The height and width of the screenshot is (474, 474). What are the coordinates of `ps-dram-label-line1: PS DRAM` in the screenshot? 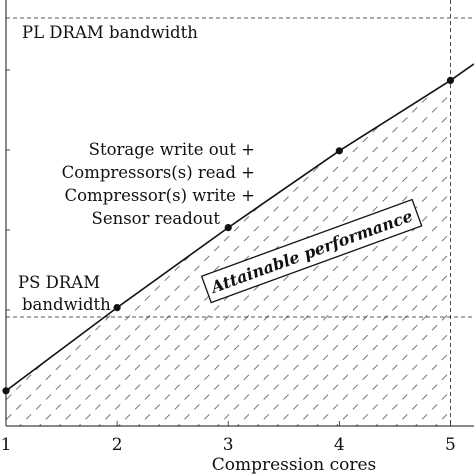 It's located at (59, 282).